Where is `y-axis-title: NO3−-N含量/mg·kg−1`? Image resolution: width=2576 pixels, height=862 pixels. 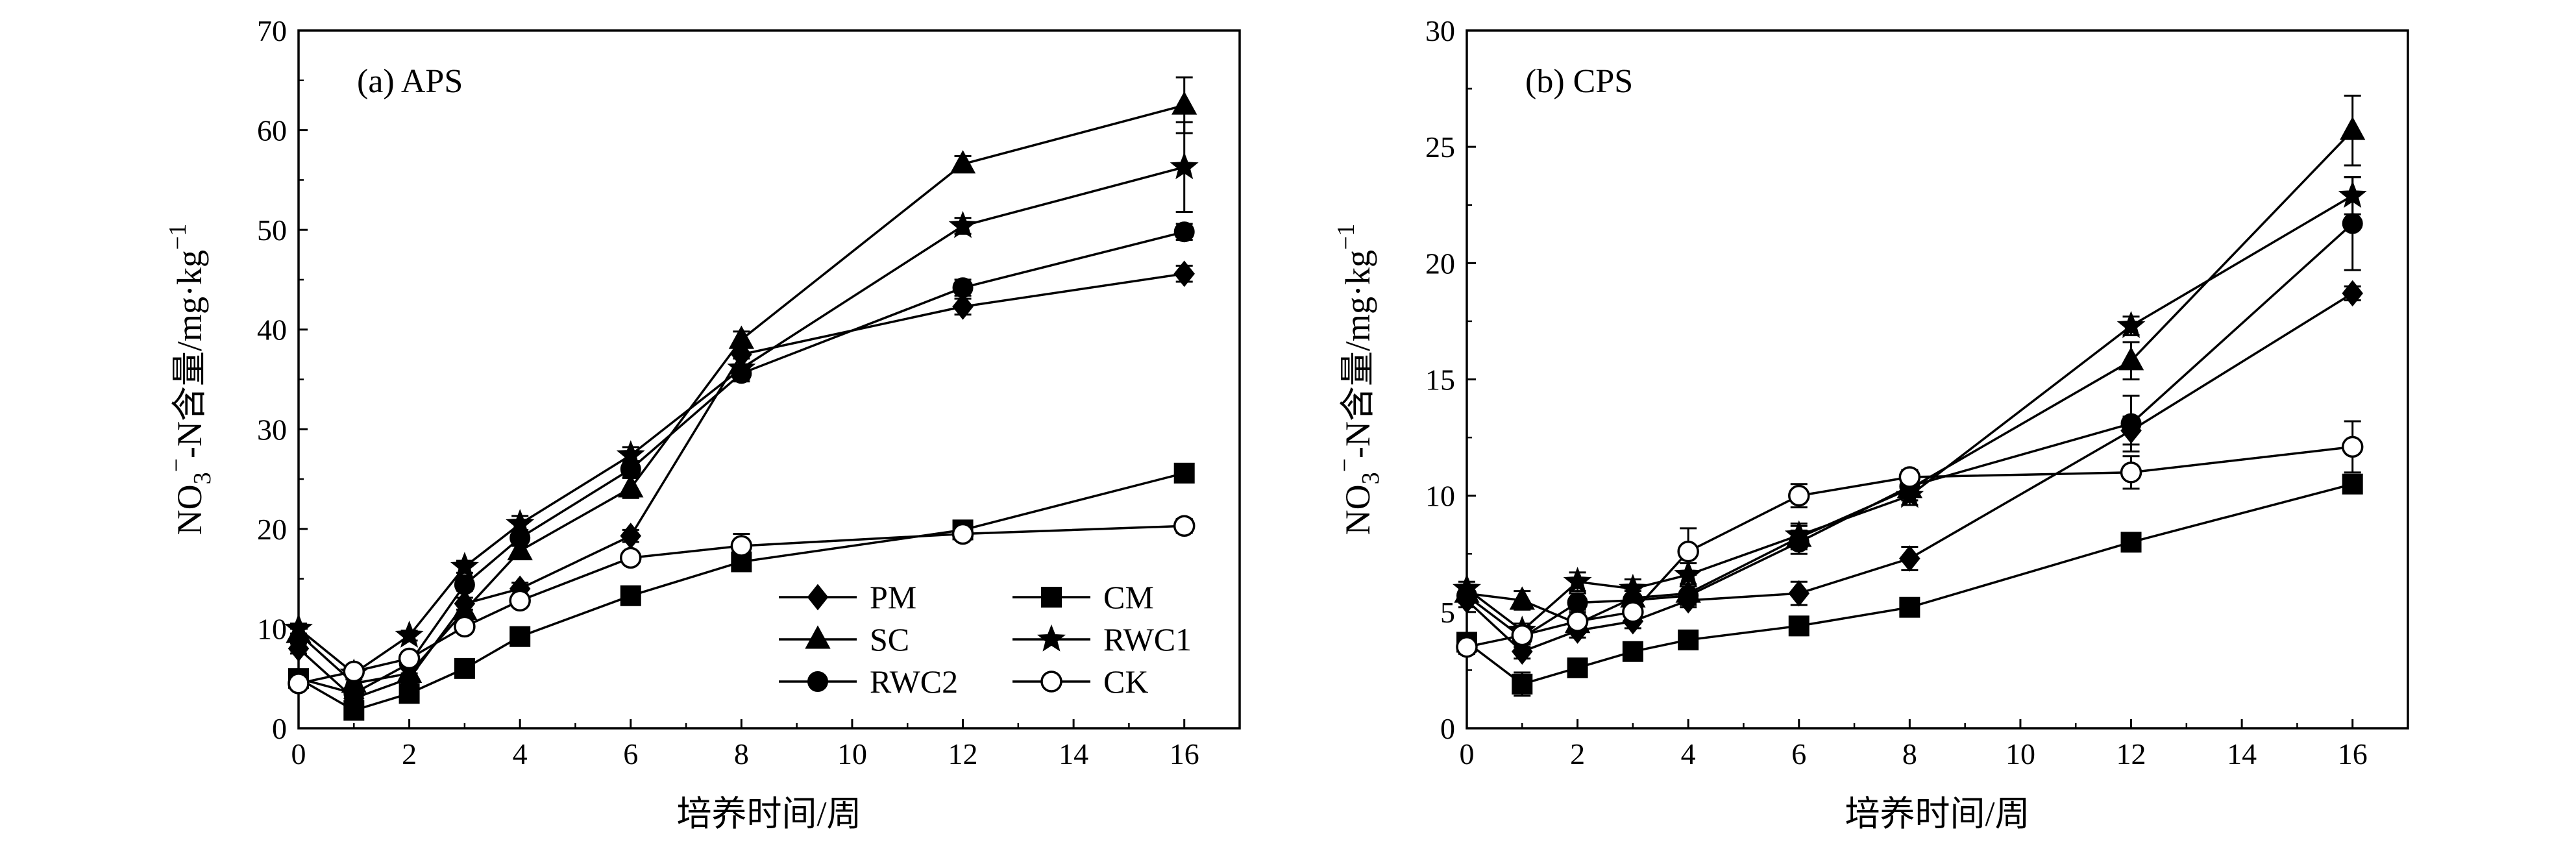
y-axis-title: NO3−-N含量/mg·kg−1 is located at coordinates (1357, 380).